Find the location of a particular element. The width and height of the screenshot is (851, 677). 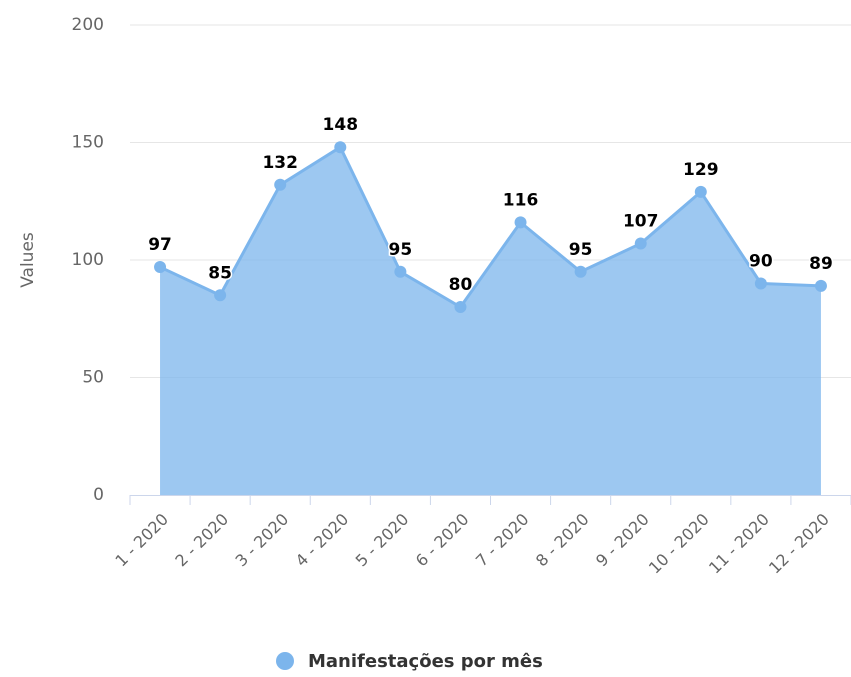

legend-marker is located at coordinates (285, 661).